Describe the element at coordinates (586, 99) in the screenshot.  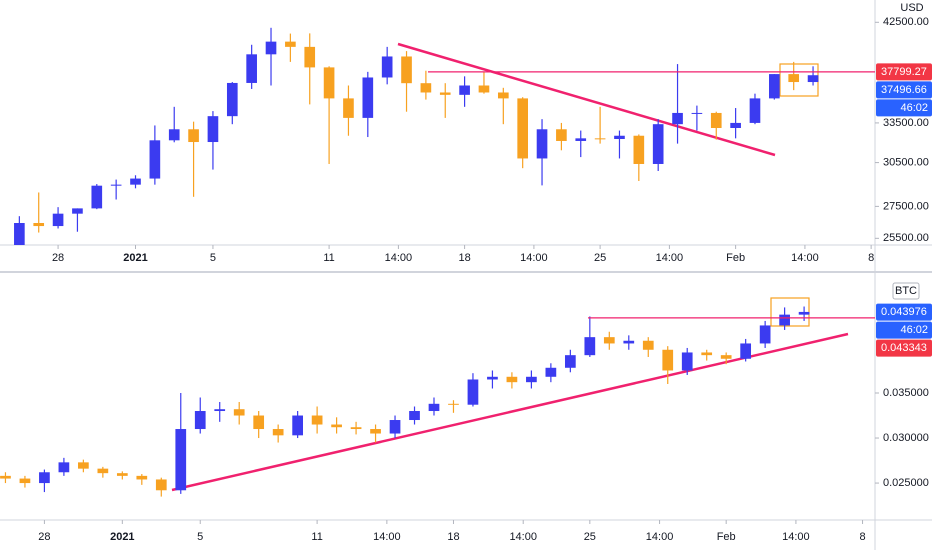
I see `trend-line` at that location.